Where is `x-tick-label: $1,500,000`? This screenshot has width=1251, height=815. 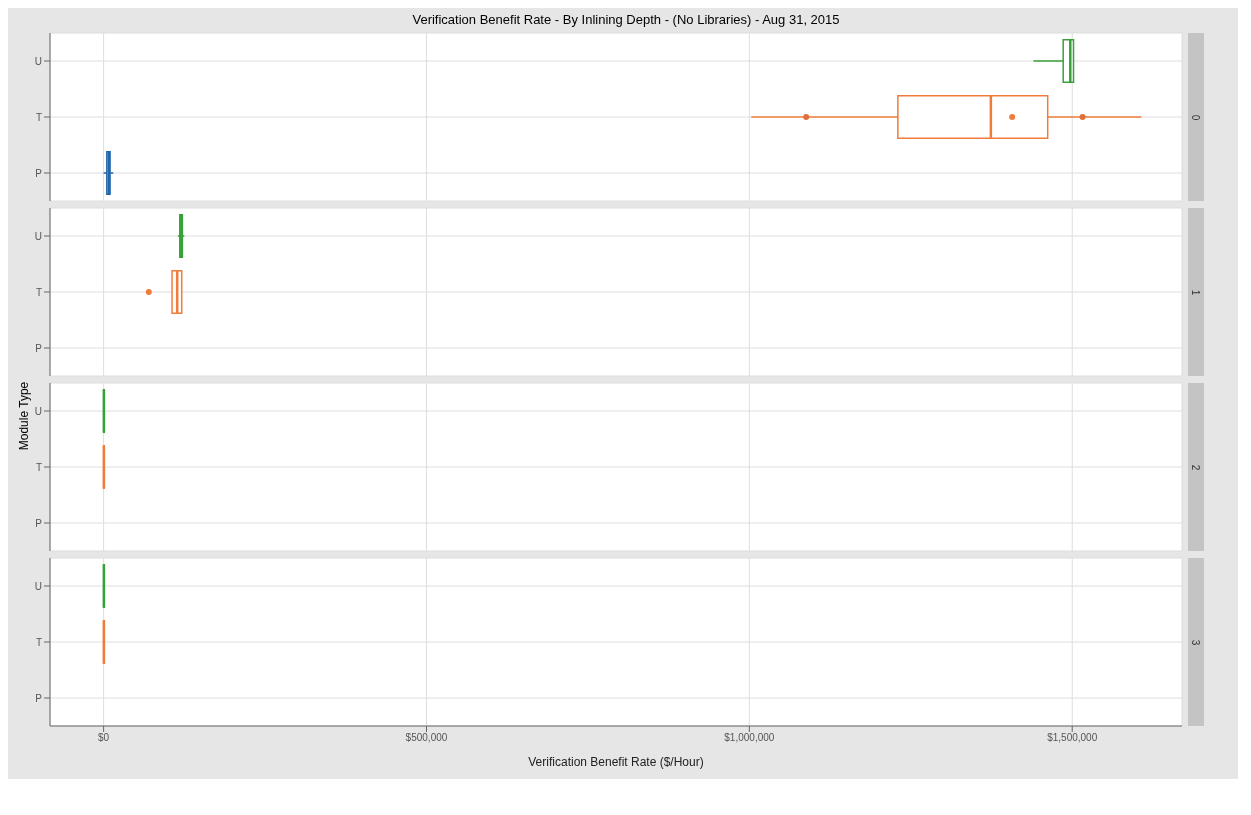 x-tick-label: $1,500,000 is located at coordinates (1072, 738).